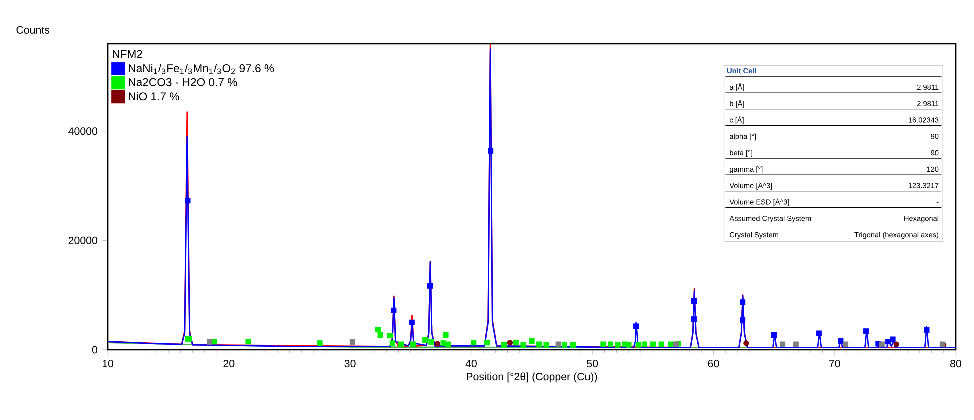 The image size is (974, 420). I want to click on legend-label: NiO 1.7 %, so click(154, 96).